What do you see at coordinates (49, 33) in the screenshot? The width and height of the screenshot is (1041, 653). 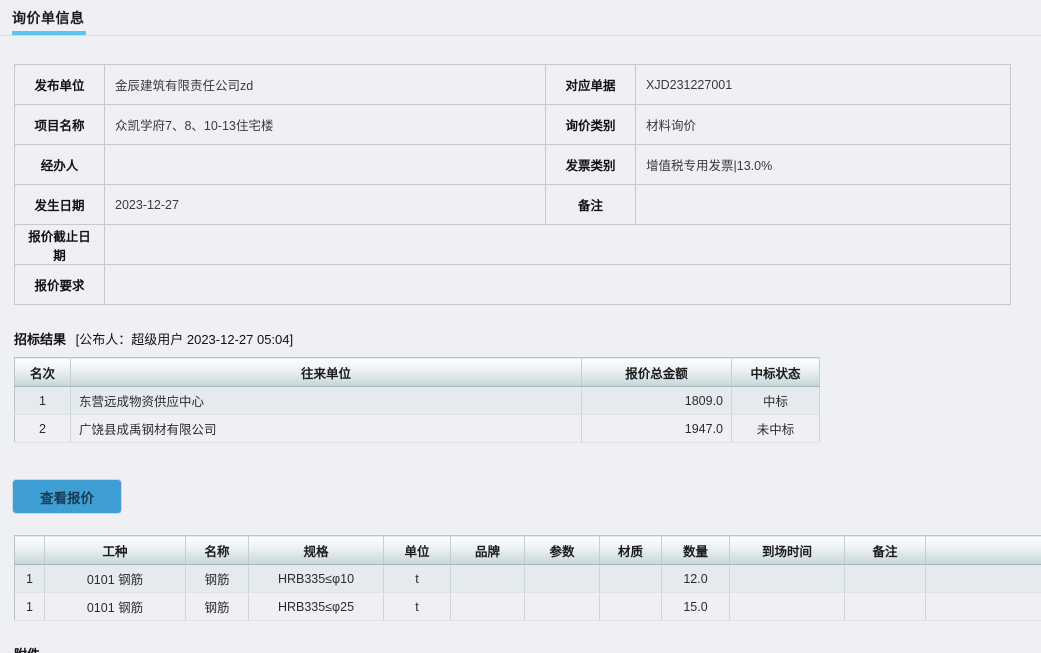 I see `tab-active-underline` at bounding box center [49, 33].